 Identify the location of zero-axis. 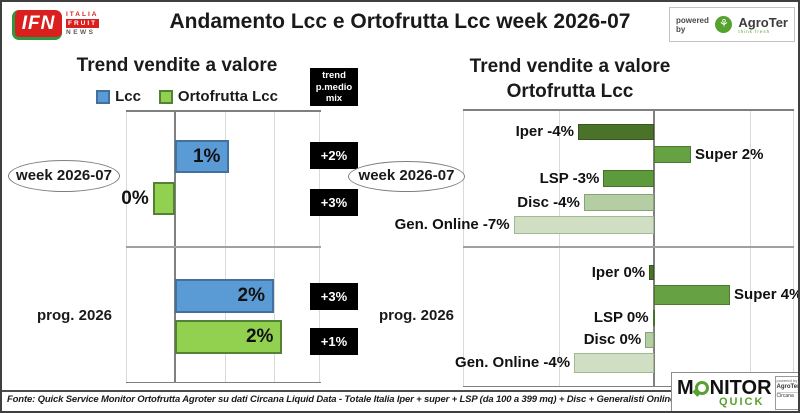
(654, 248).